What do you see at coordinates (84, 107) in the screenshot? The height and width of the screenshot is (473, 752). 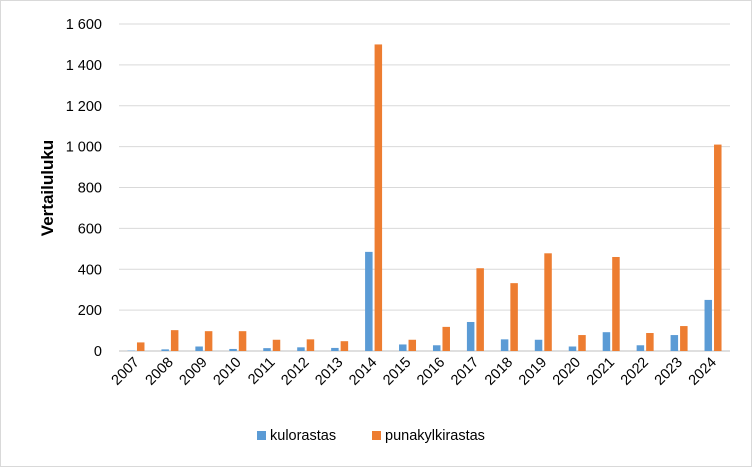 I see `y-tick-label: 1 200` at bounding box center [84, 107].